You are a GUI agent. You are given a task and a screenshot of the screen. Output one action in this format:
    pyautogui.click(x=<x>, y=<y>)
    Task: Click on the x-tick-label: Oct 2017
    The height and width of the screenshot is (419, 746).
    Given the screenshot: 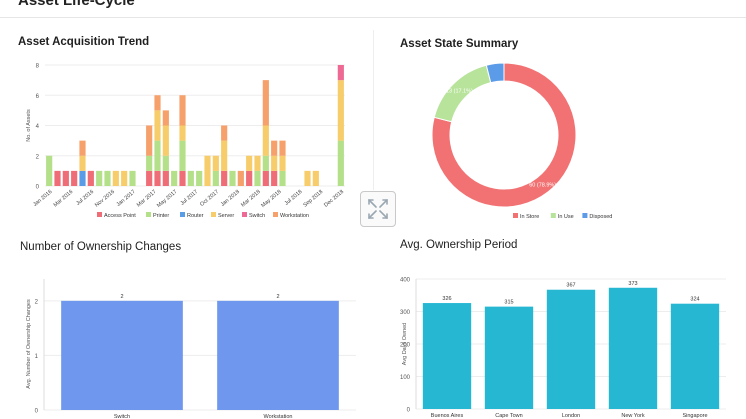 What is the action you would take?
    pyautogui.click(x=209, y=198)
    